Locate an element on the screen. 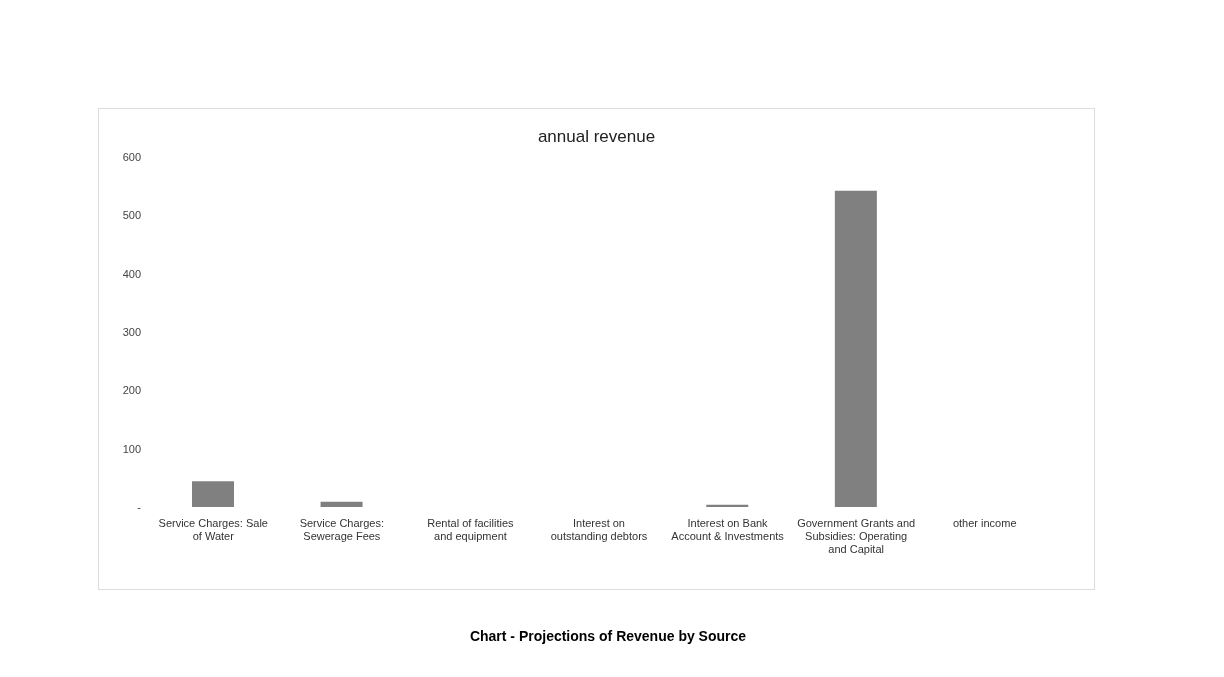 This screenshot has width=1224, height=677. x-tick-label: Service Charges: Sale of Water is located at coordinates (213, 529).